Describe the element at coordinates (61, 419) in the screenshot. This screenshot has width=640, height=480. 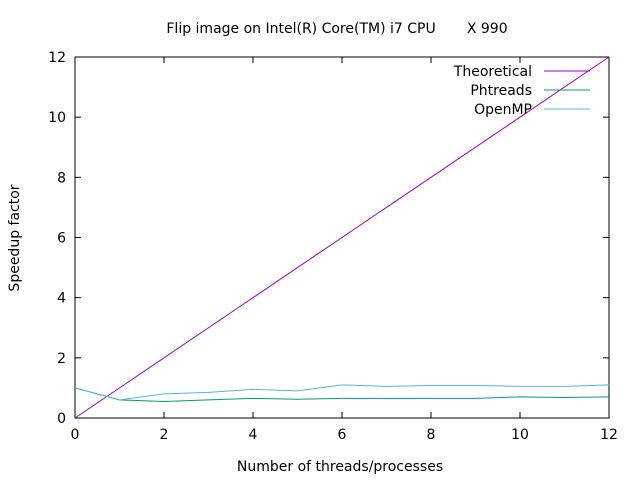
I see `y-tick-label: 0` at that location.